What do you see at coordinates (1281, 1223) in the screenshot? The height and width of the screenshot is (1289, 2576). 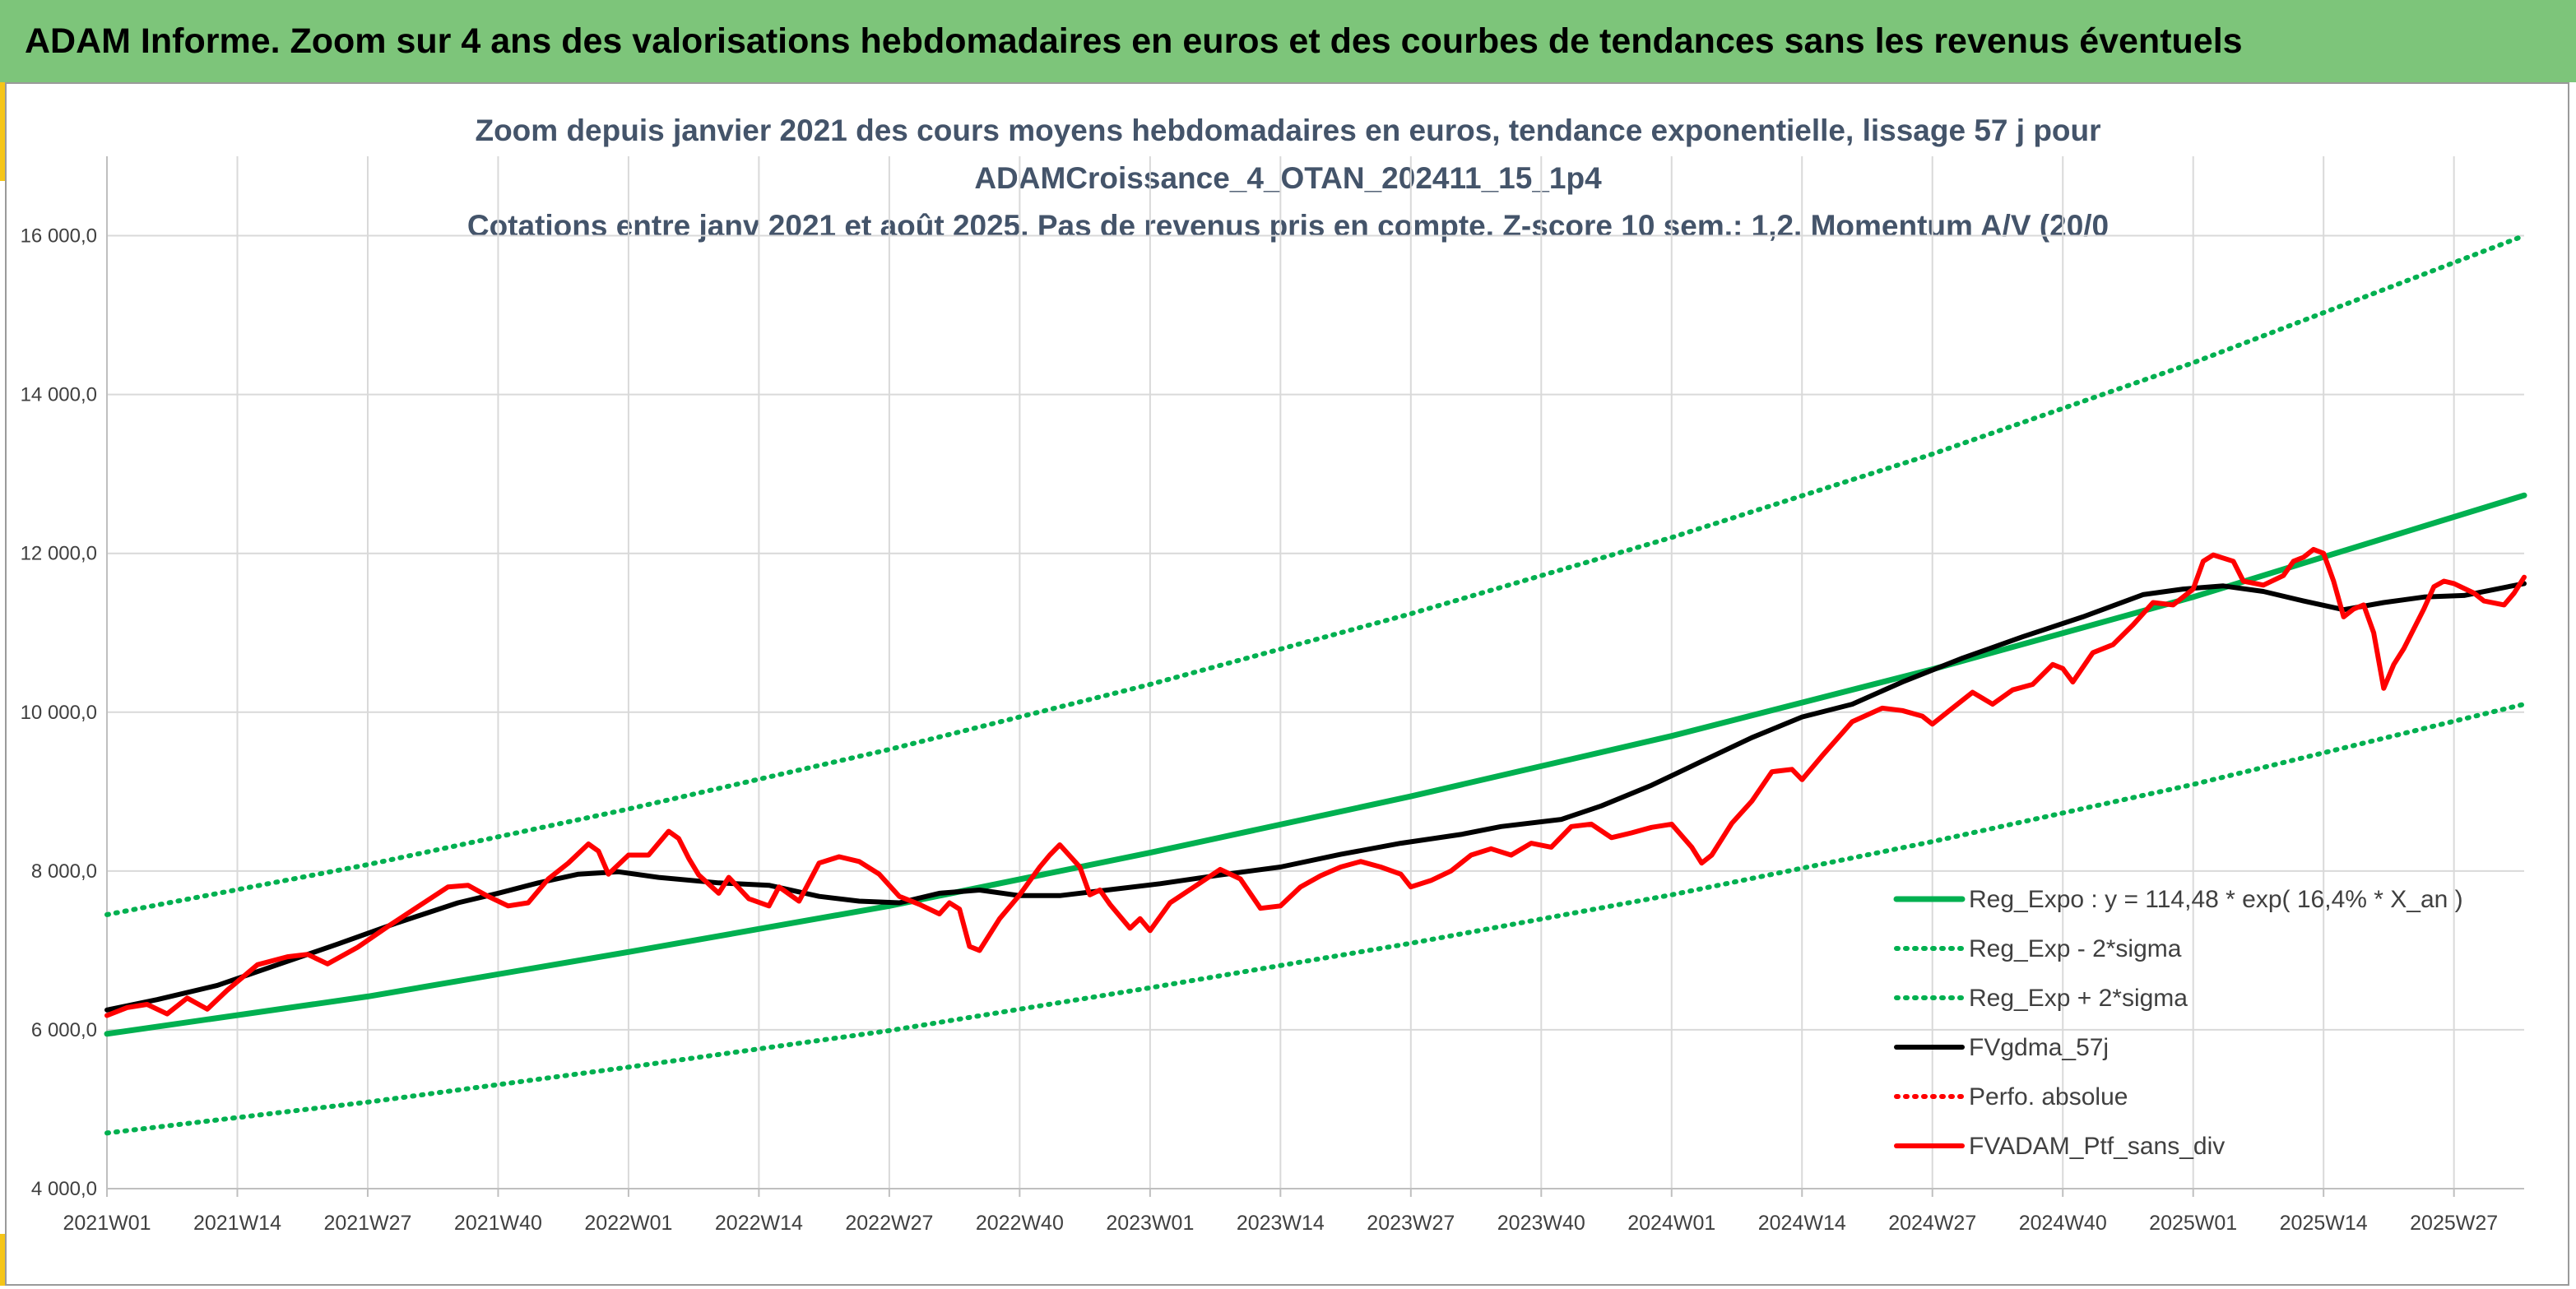 I see `x-tick-label: 2023W14` at bounding box center [1281, 1223].